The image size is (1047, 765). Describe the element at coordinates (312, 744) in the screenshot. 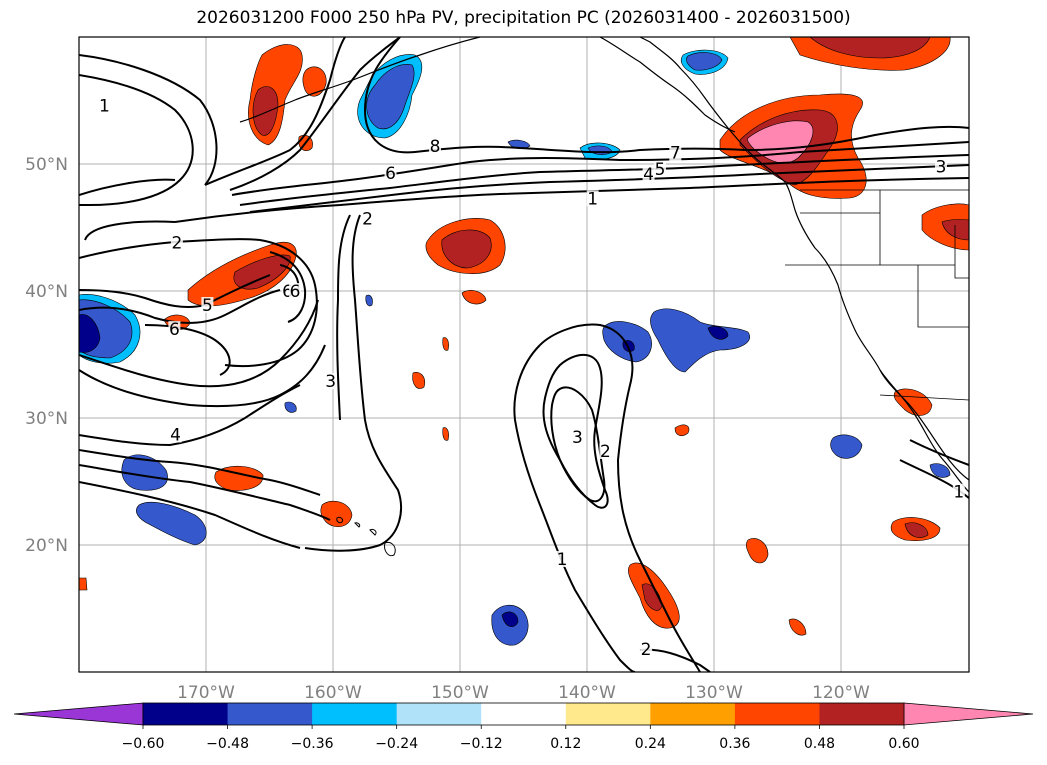

I see `colorbar-tick-label: −0.36` at that location.